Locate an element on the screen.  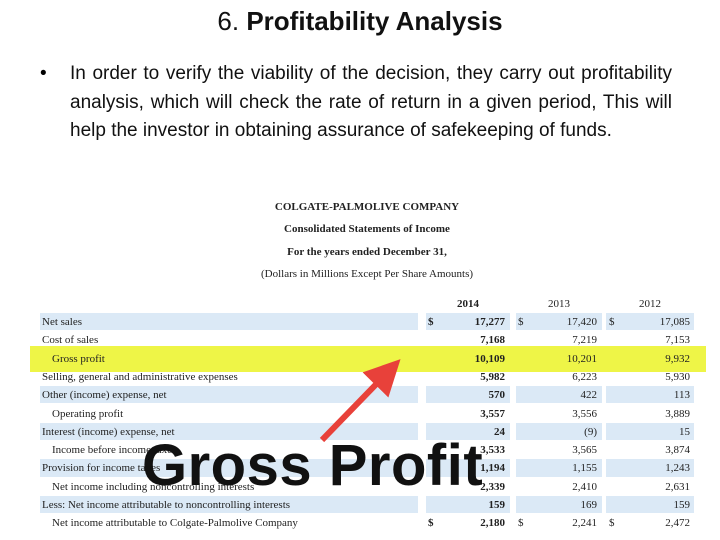
cell-value: 10,201 is located at coordinates (581, 358).